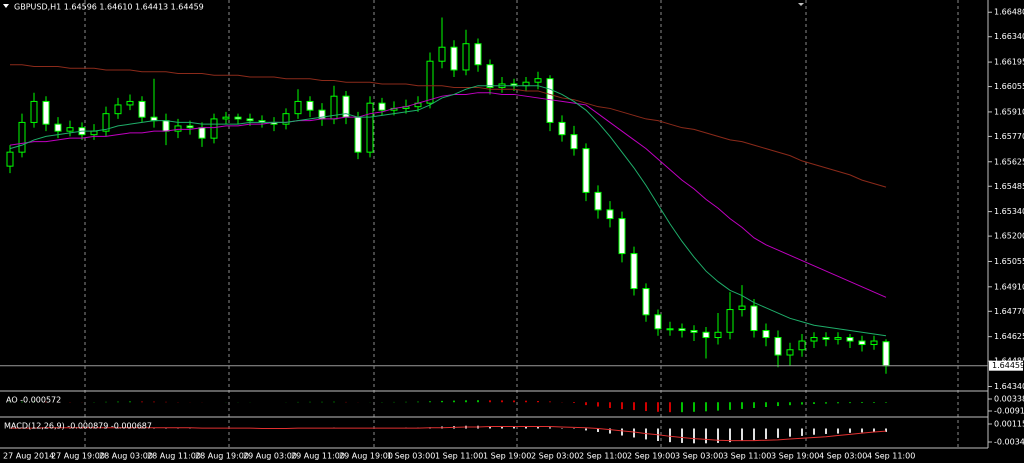  I want to click on x-tick-label: 3 Sep 19:00, so click(795, 456).